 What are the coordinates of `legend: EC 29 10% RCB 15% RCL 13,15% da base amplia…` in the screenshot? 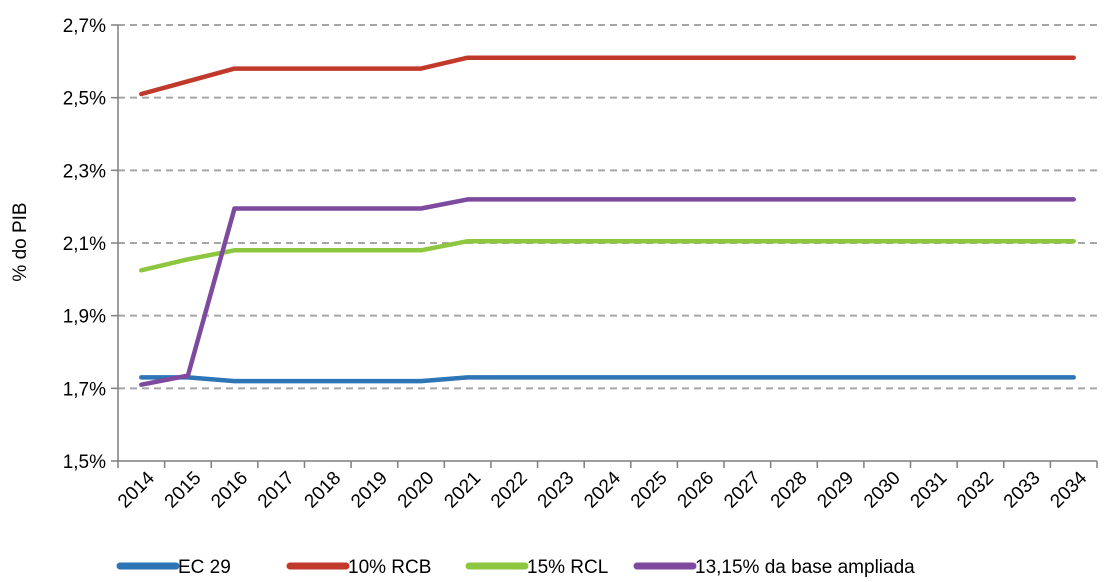 It's located at (517, 567).